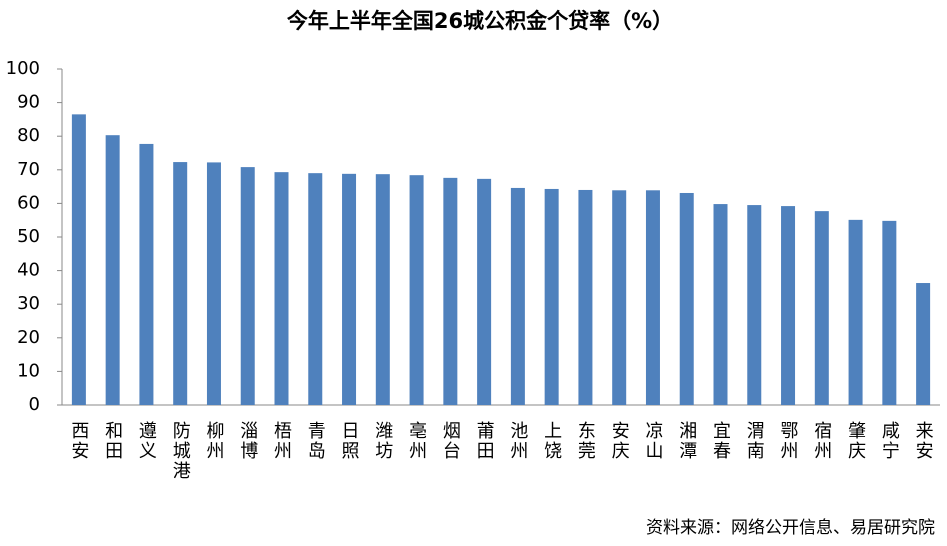 The width and height of the screenshot is (947, 546). Describe the element at coordinates (923, 441) in the screenshot. I see `x-tick-label: 来安` at that location.